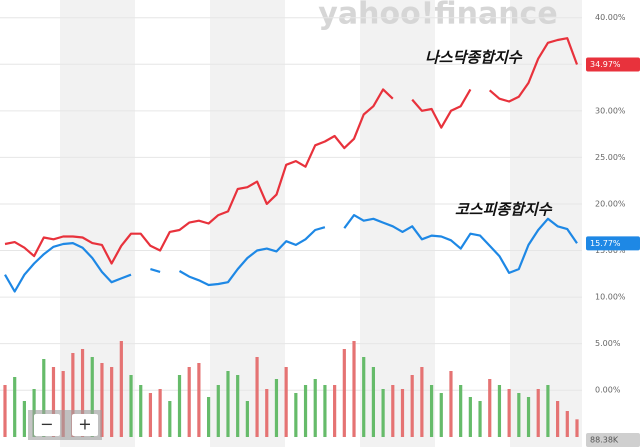 The width and height of the screenshot is (640, 447). I want to click on zoom-button: −, so click(47, 425).